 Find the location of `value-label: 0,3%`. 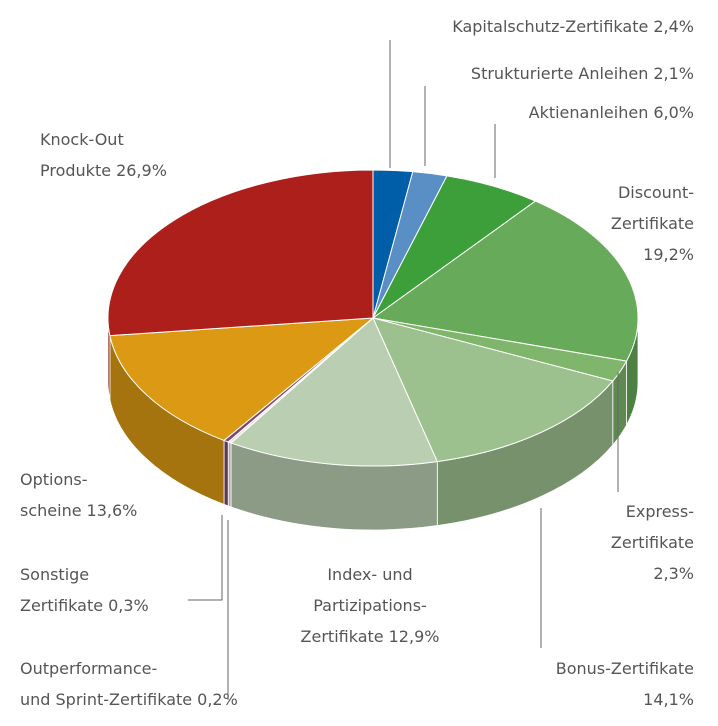

value-label: 0,3% is located at coordinates (128, 605).